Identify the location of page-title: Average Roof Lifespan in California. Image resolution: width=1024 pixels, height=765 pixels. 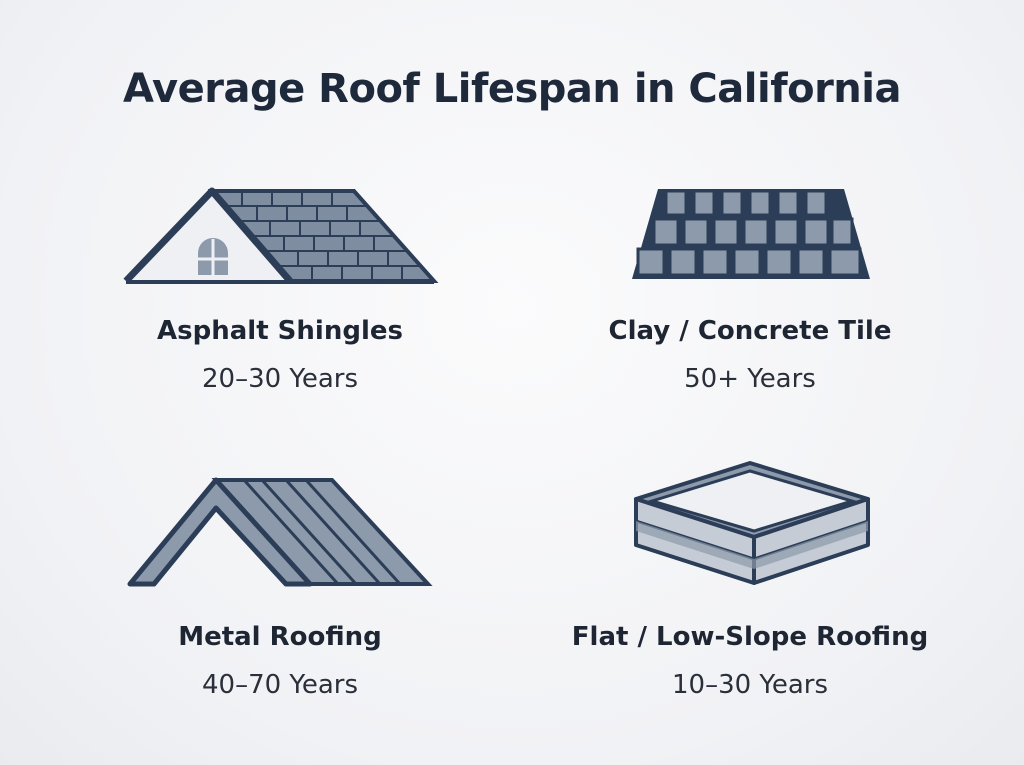
(512, 89).